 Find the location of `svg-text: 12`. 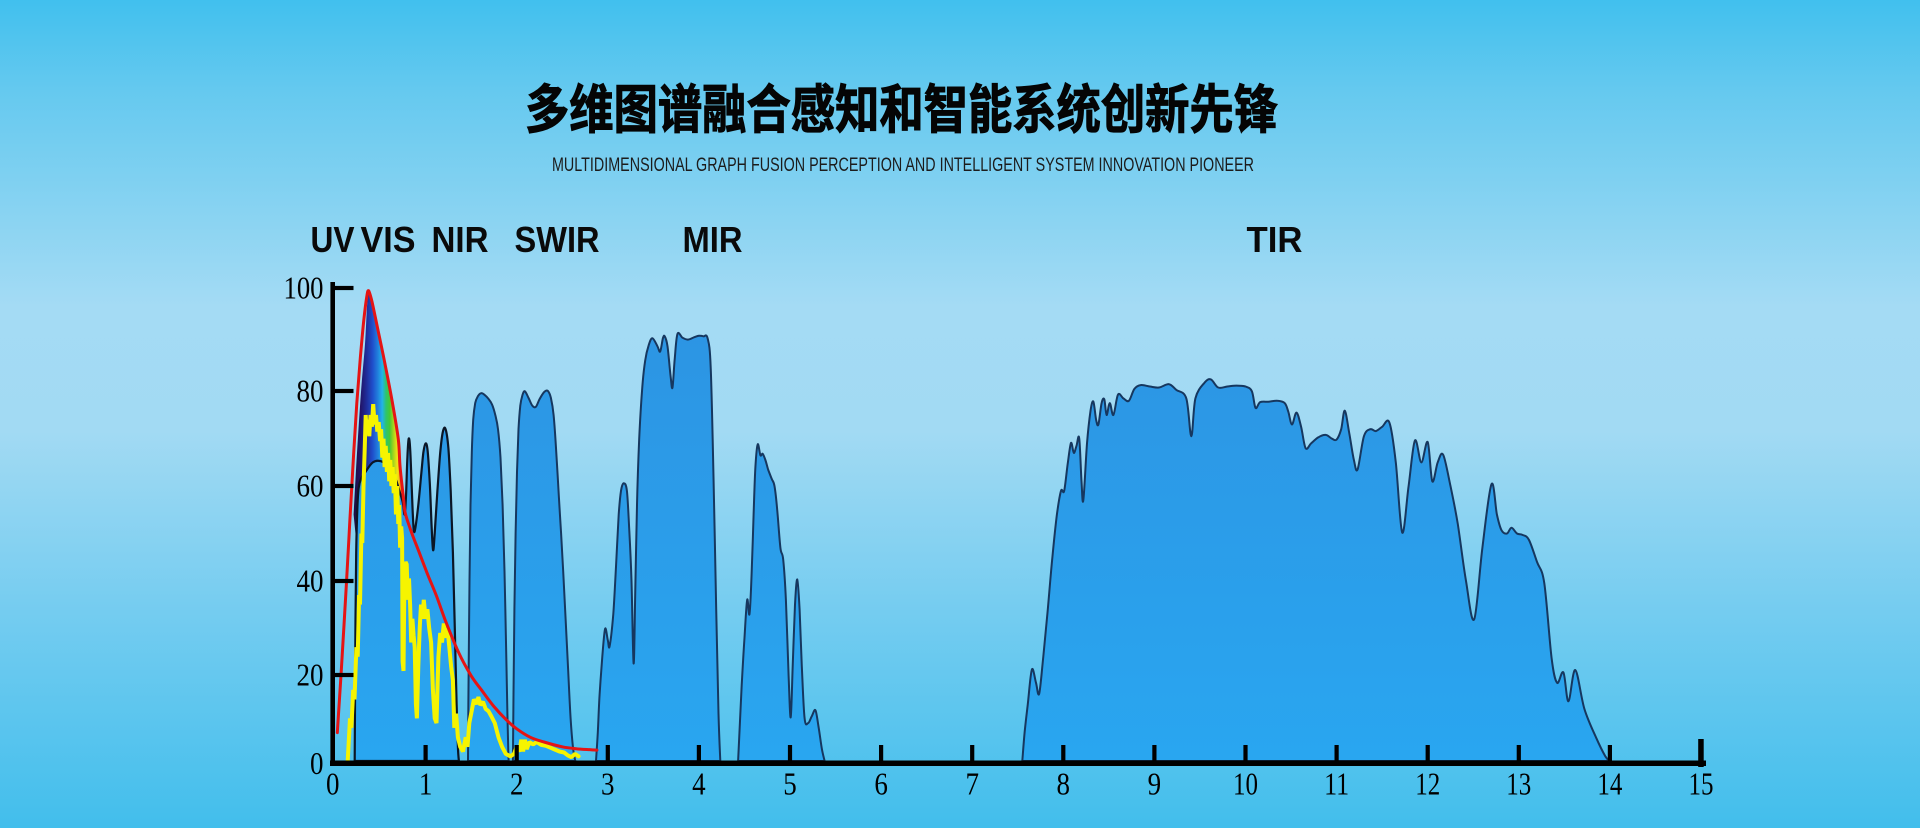

svg-text: 12 is located at coordinates (1427, 784).